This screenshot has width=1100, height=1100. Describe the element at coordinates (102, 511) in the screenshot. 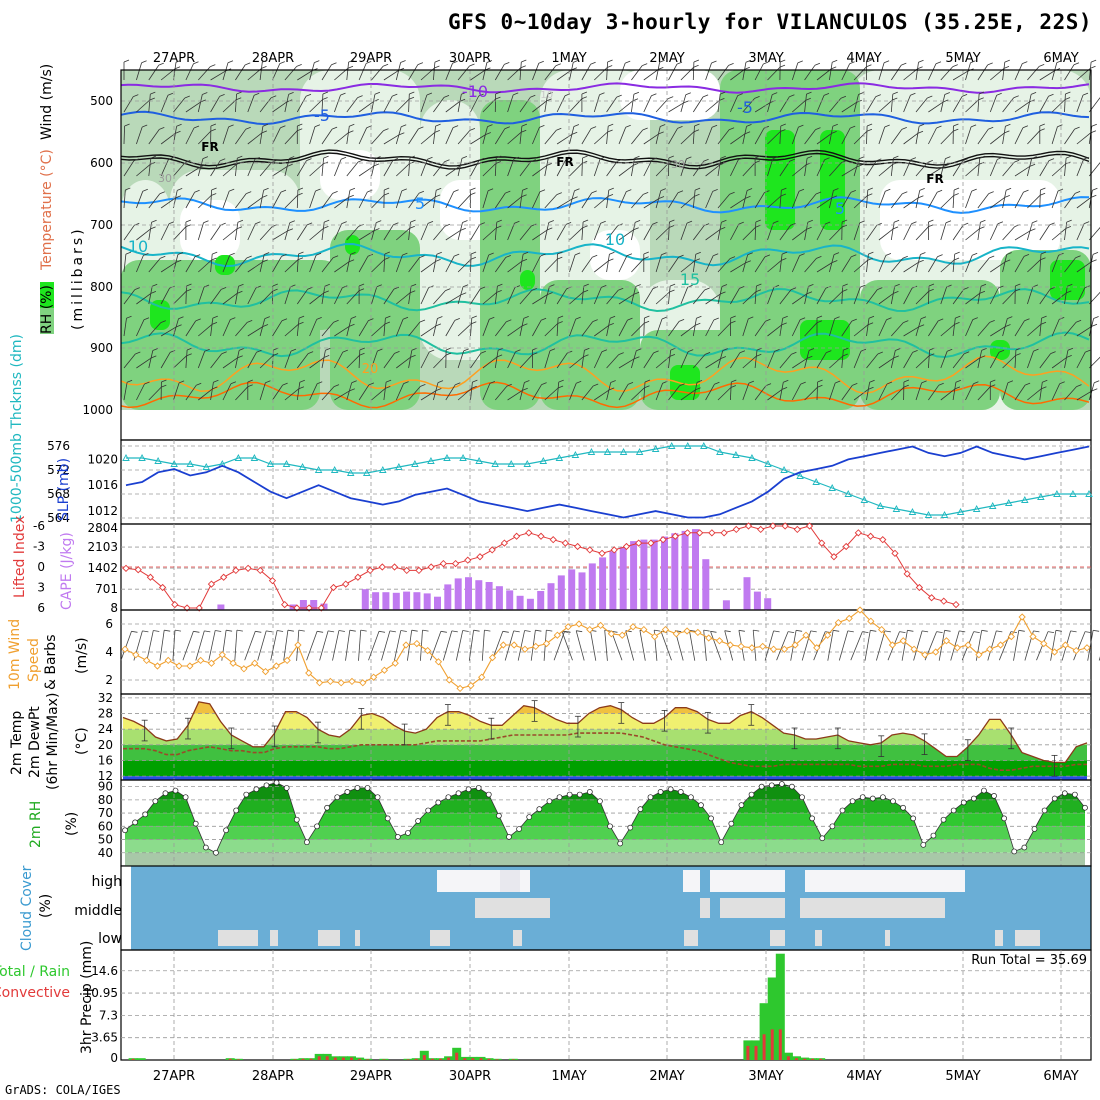

I see `tick-label: 1012` at that location.